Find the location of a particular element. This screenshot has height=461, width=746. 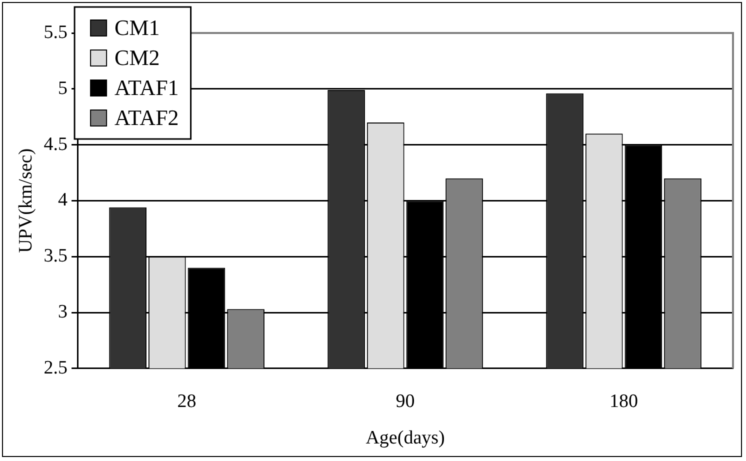

y-tick-label: 4 is located at coordinates (63, 200).